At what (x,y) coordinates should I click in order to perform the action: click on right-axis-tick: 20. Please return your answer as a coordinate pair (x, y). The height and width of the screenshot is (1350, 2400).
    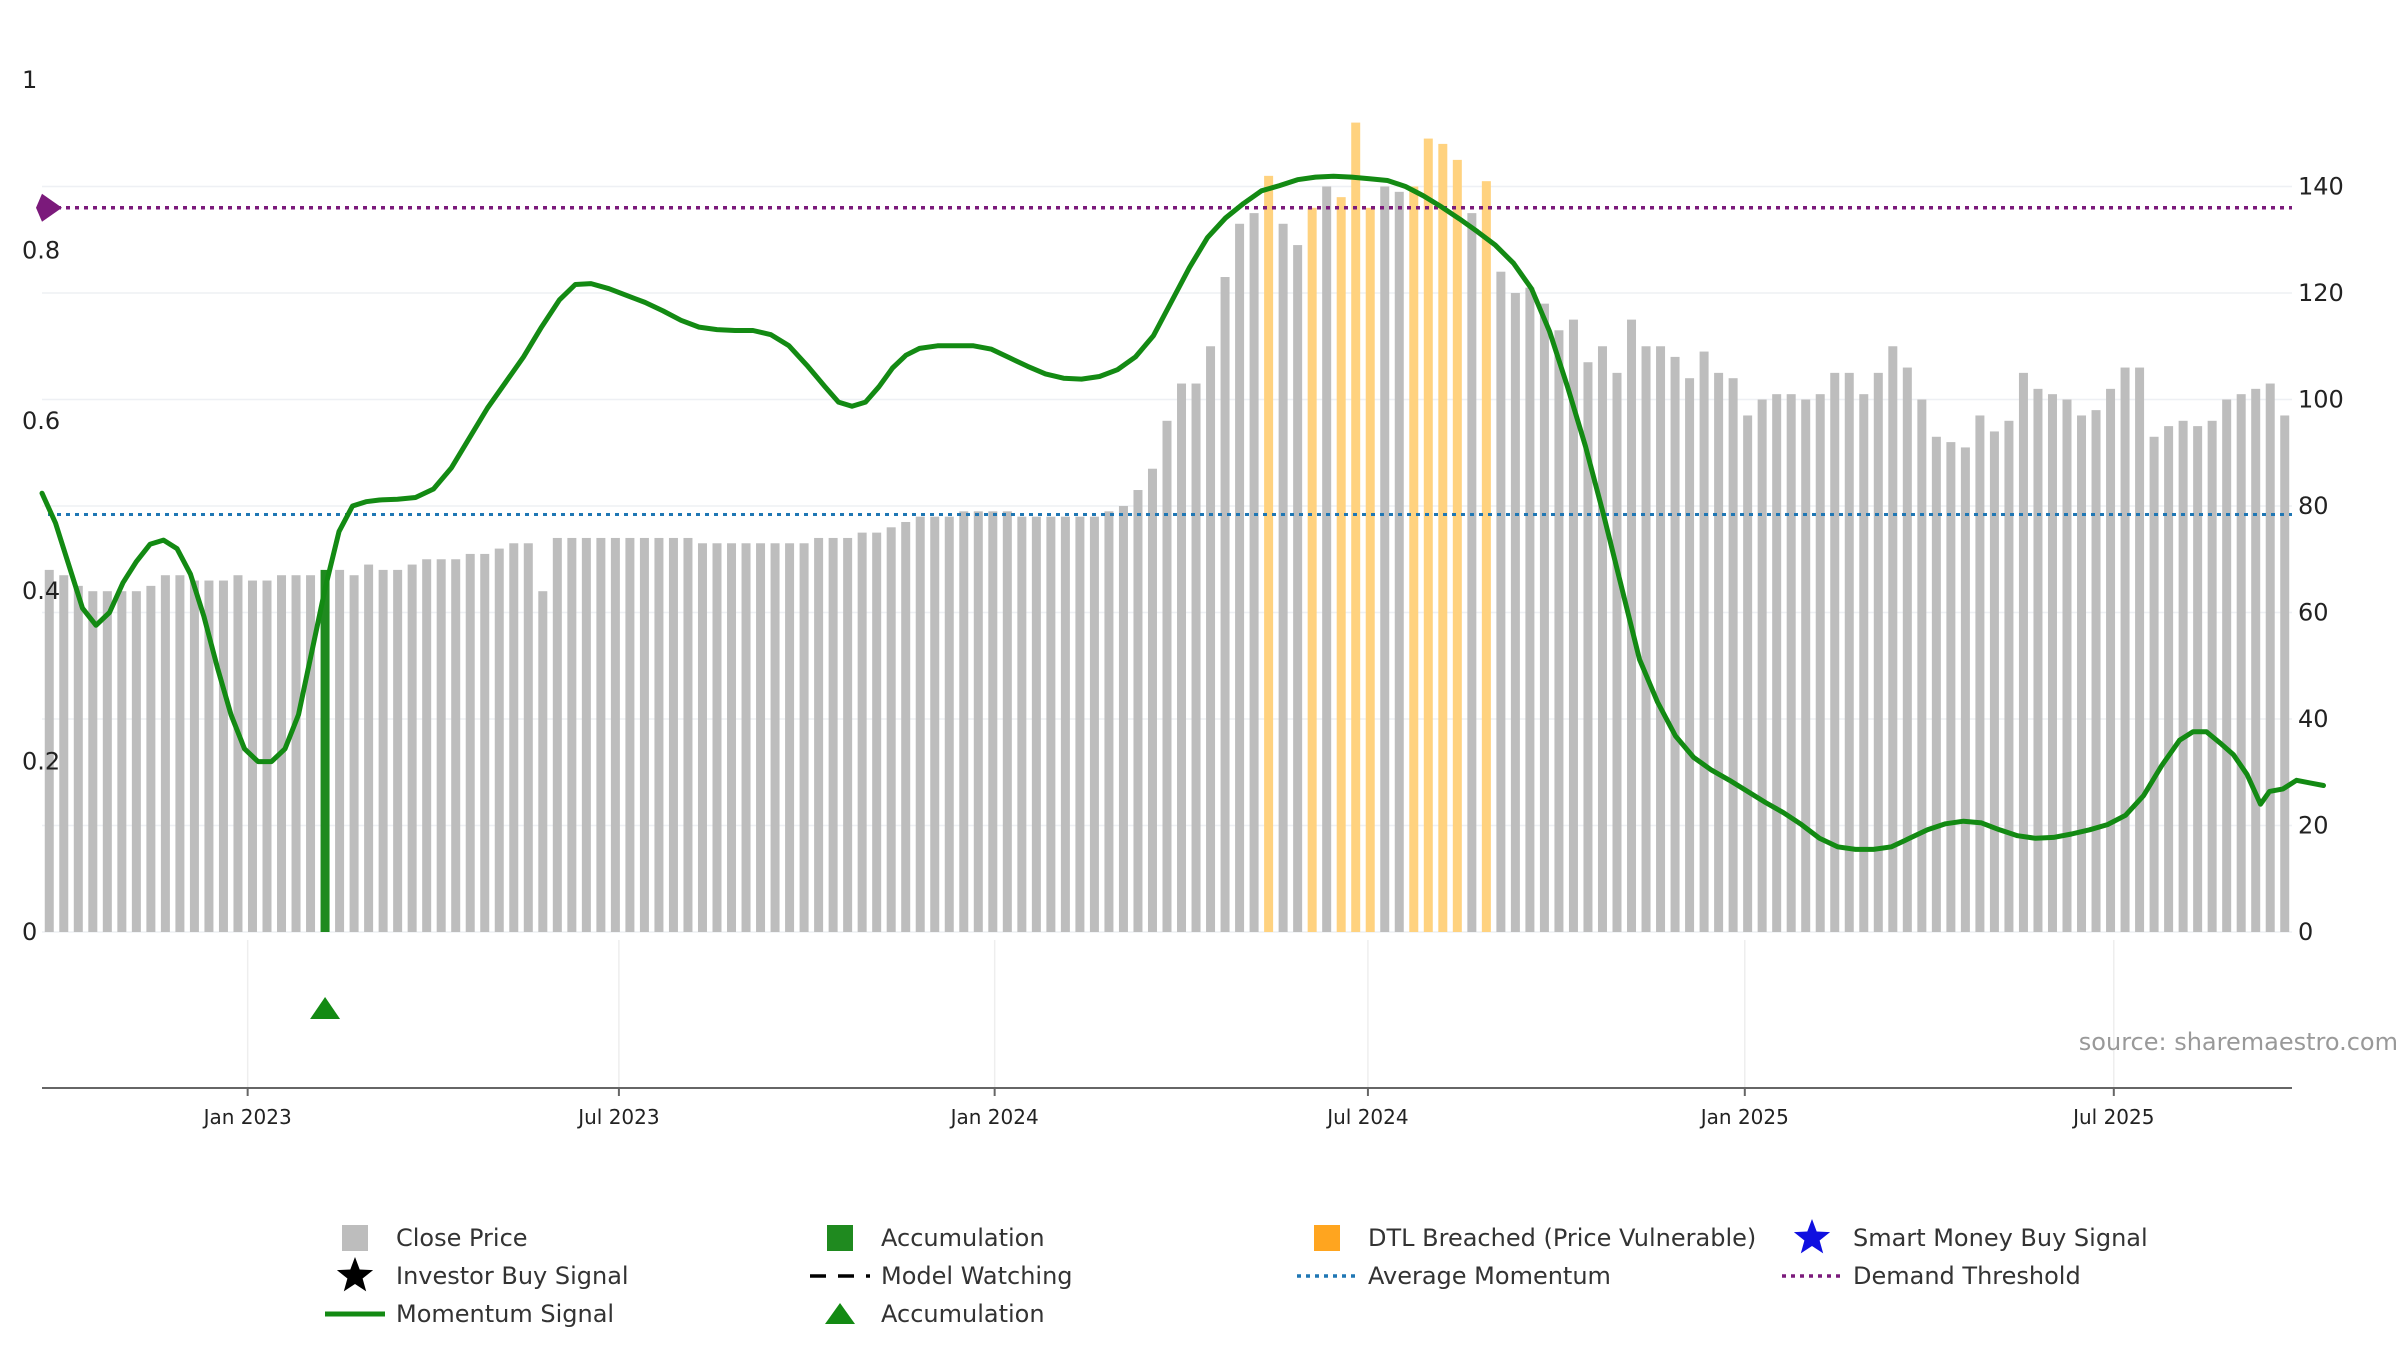
    Looking at the image, I should click on (2313, 826).